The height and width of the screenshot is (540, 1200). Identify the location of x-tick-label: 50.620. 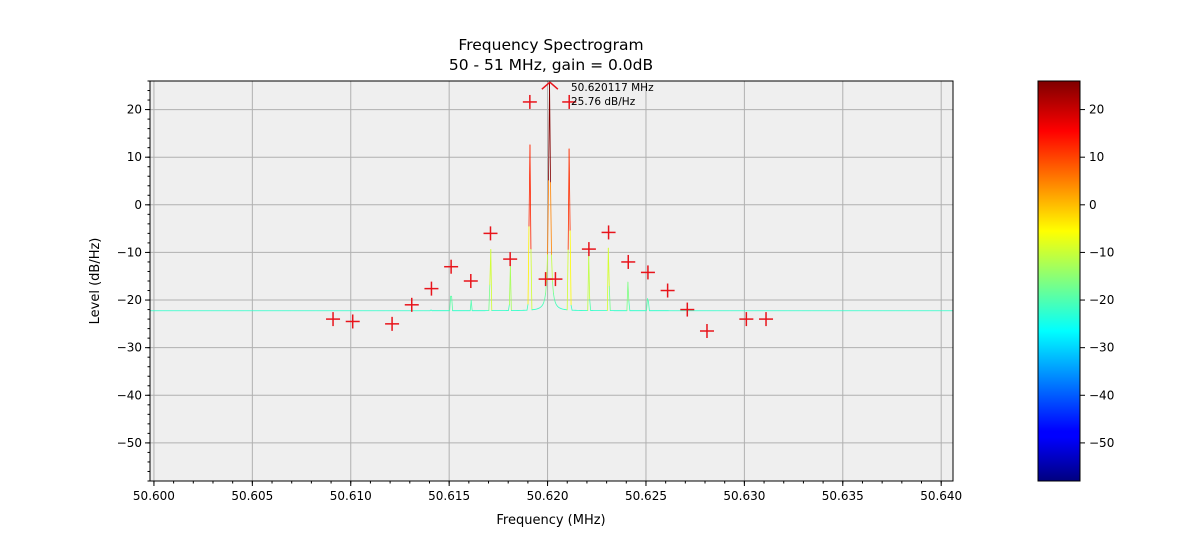
(548, 496).